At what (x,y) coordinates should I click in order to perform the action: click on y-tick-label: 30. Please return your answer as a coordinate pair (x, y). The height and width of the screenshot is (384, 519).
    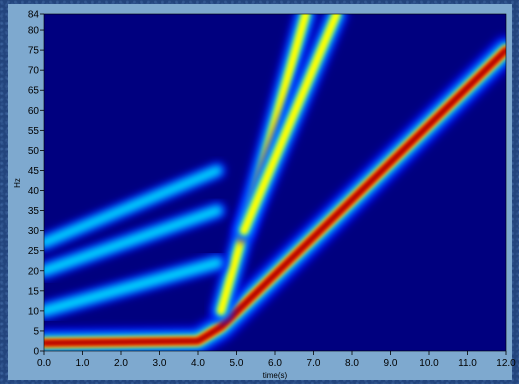
    Looking at the image, I should click on (34, 231).